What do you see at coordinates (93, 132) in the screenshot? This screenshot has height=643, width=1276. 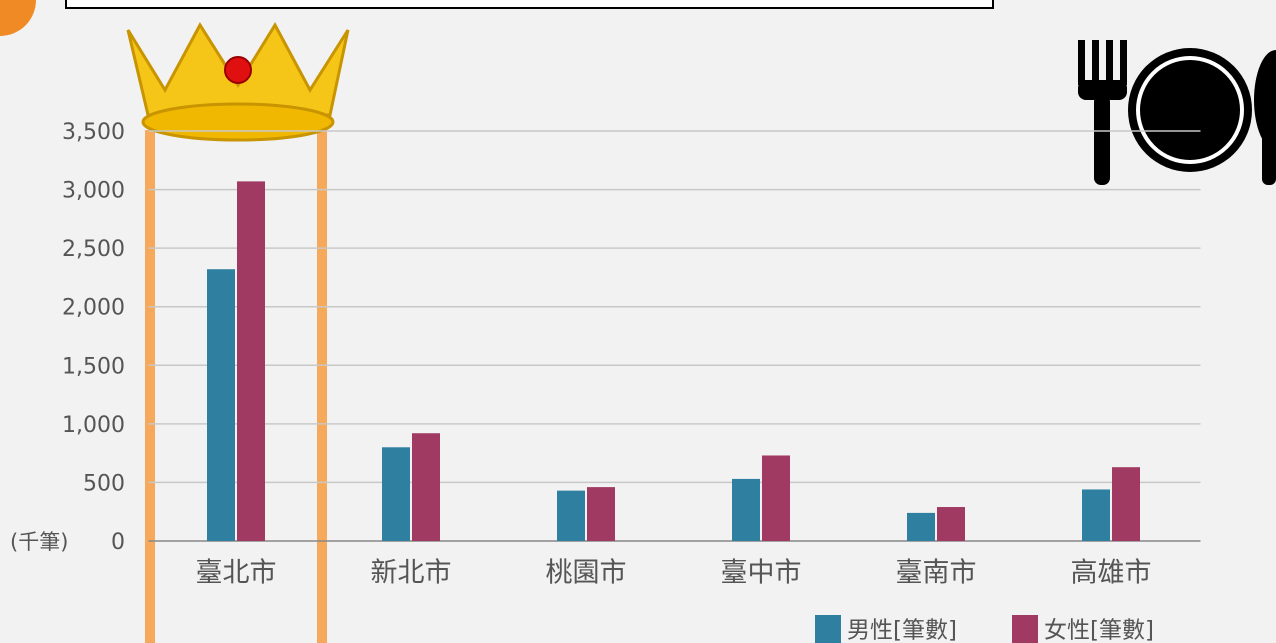 I see `y-tick-label: 3,500` at bounding box center [93, 132].